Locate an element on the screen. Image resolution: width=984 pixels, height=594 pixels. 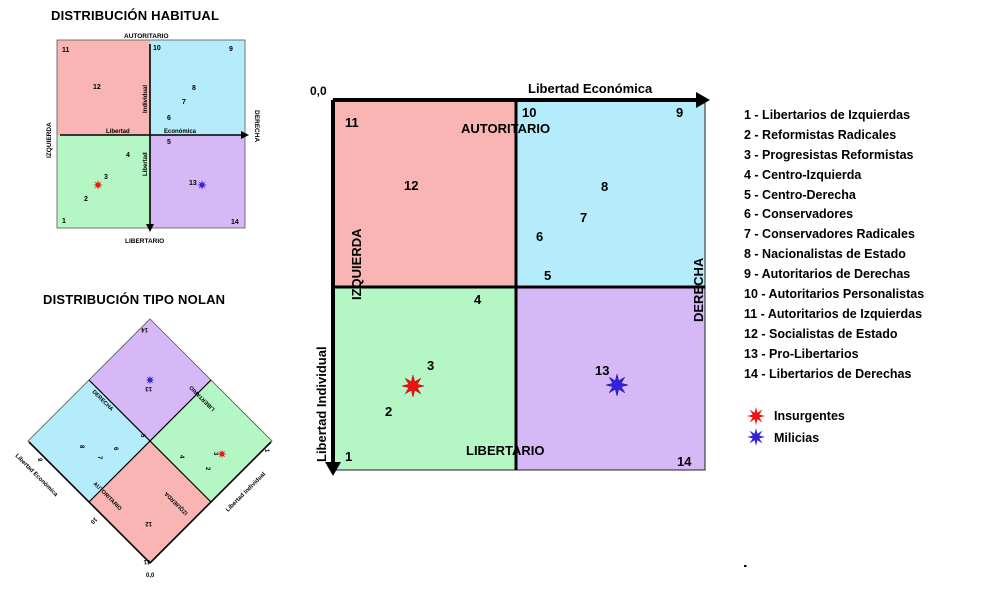
legend-item: 12 - Socialistas de Estado is located at coordinates (821, 333).